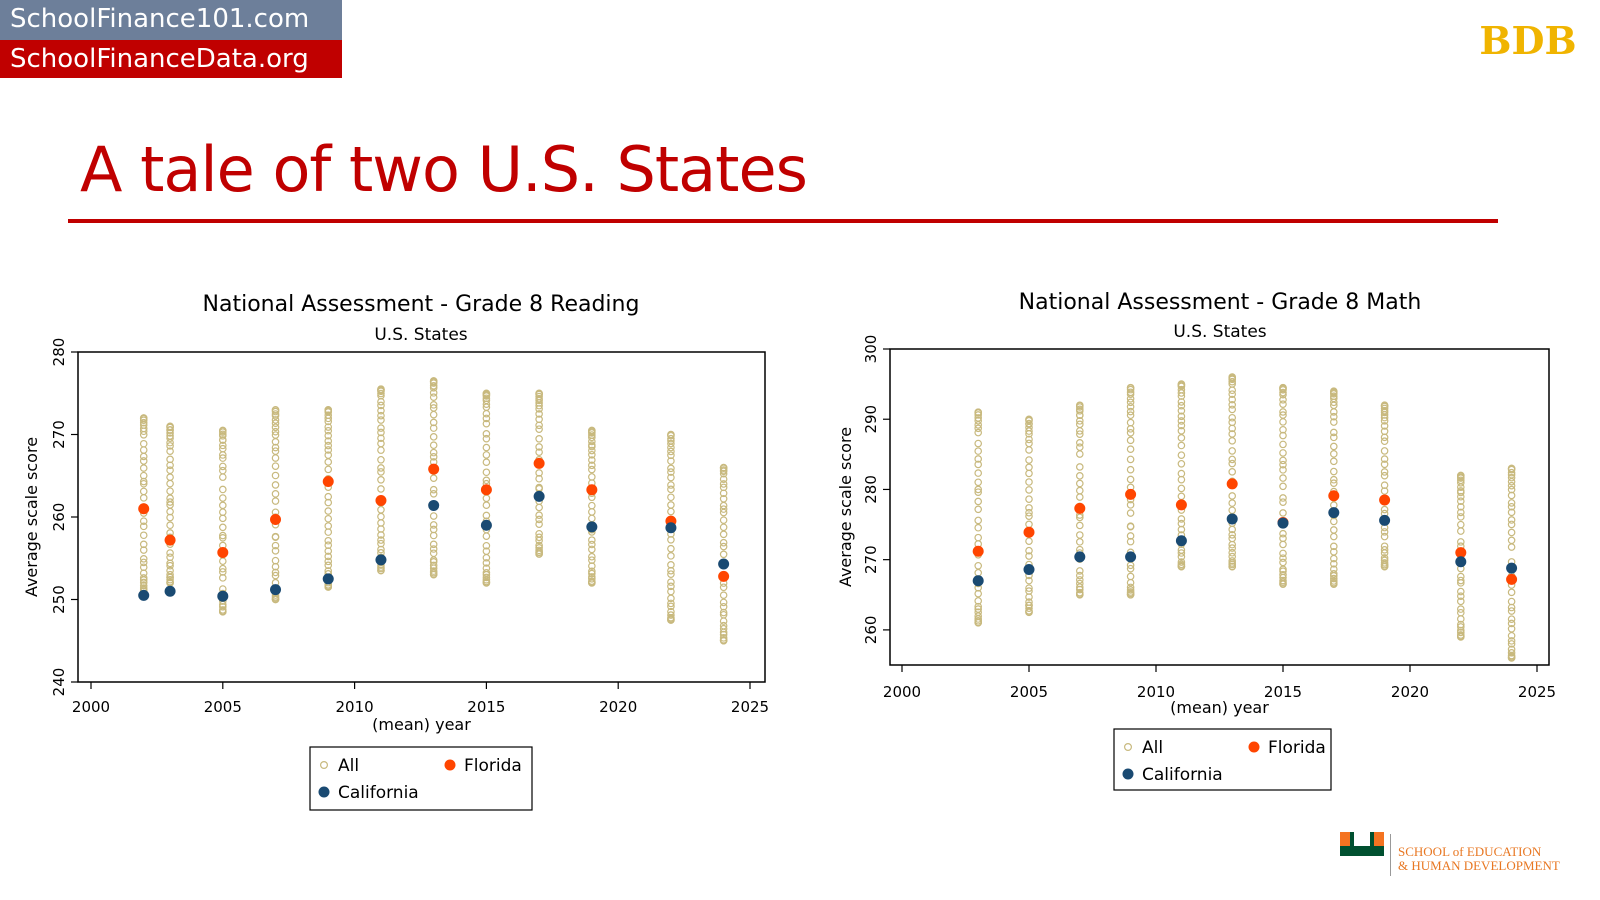  What do you see at coordinates (171, 20) in the screenshot?
I see `site-banner-schoolfinance101: SchoolFinance101.com` at bounding box center [171, 20].